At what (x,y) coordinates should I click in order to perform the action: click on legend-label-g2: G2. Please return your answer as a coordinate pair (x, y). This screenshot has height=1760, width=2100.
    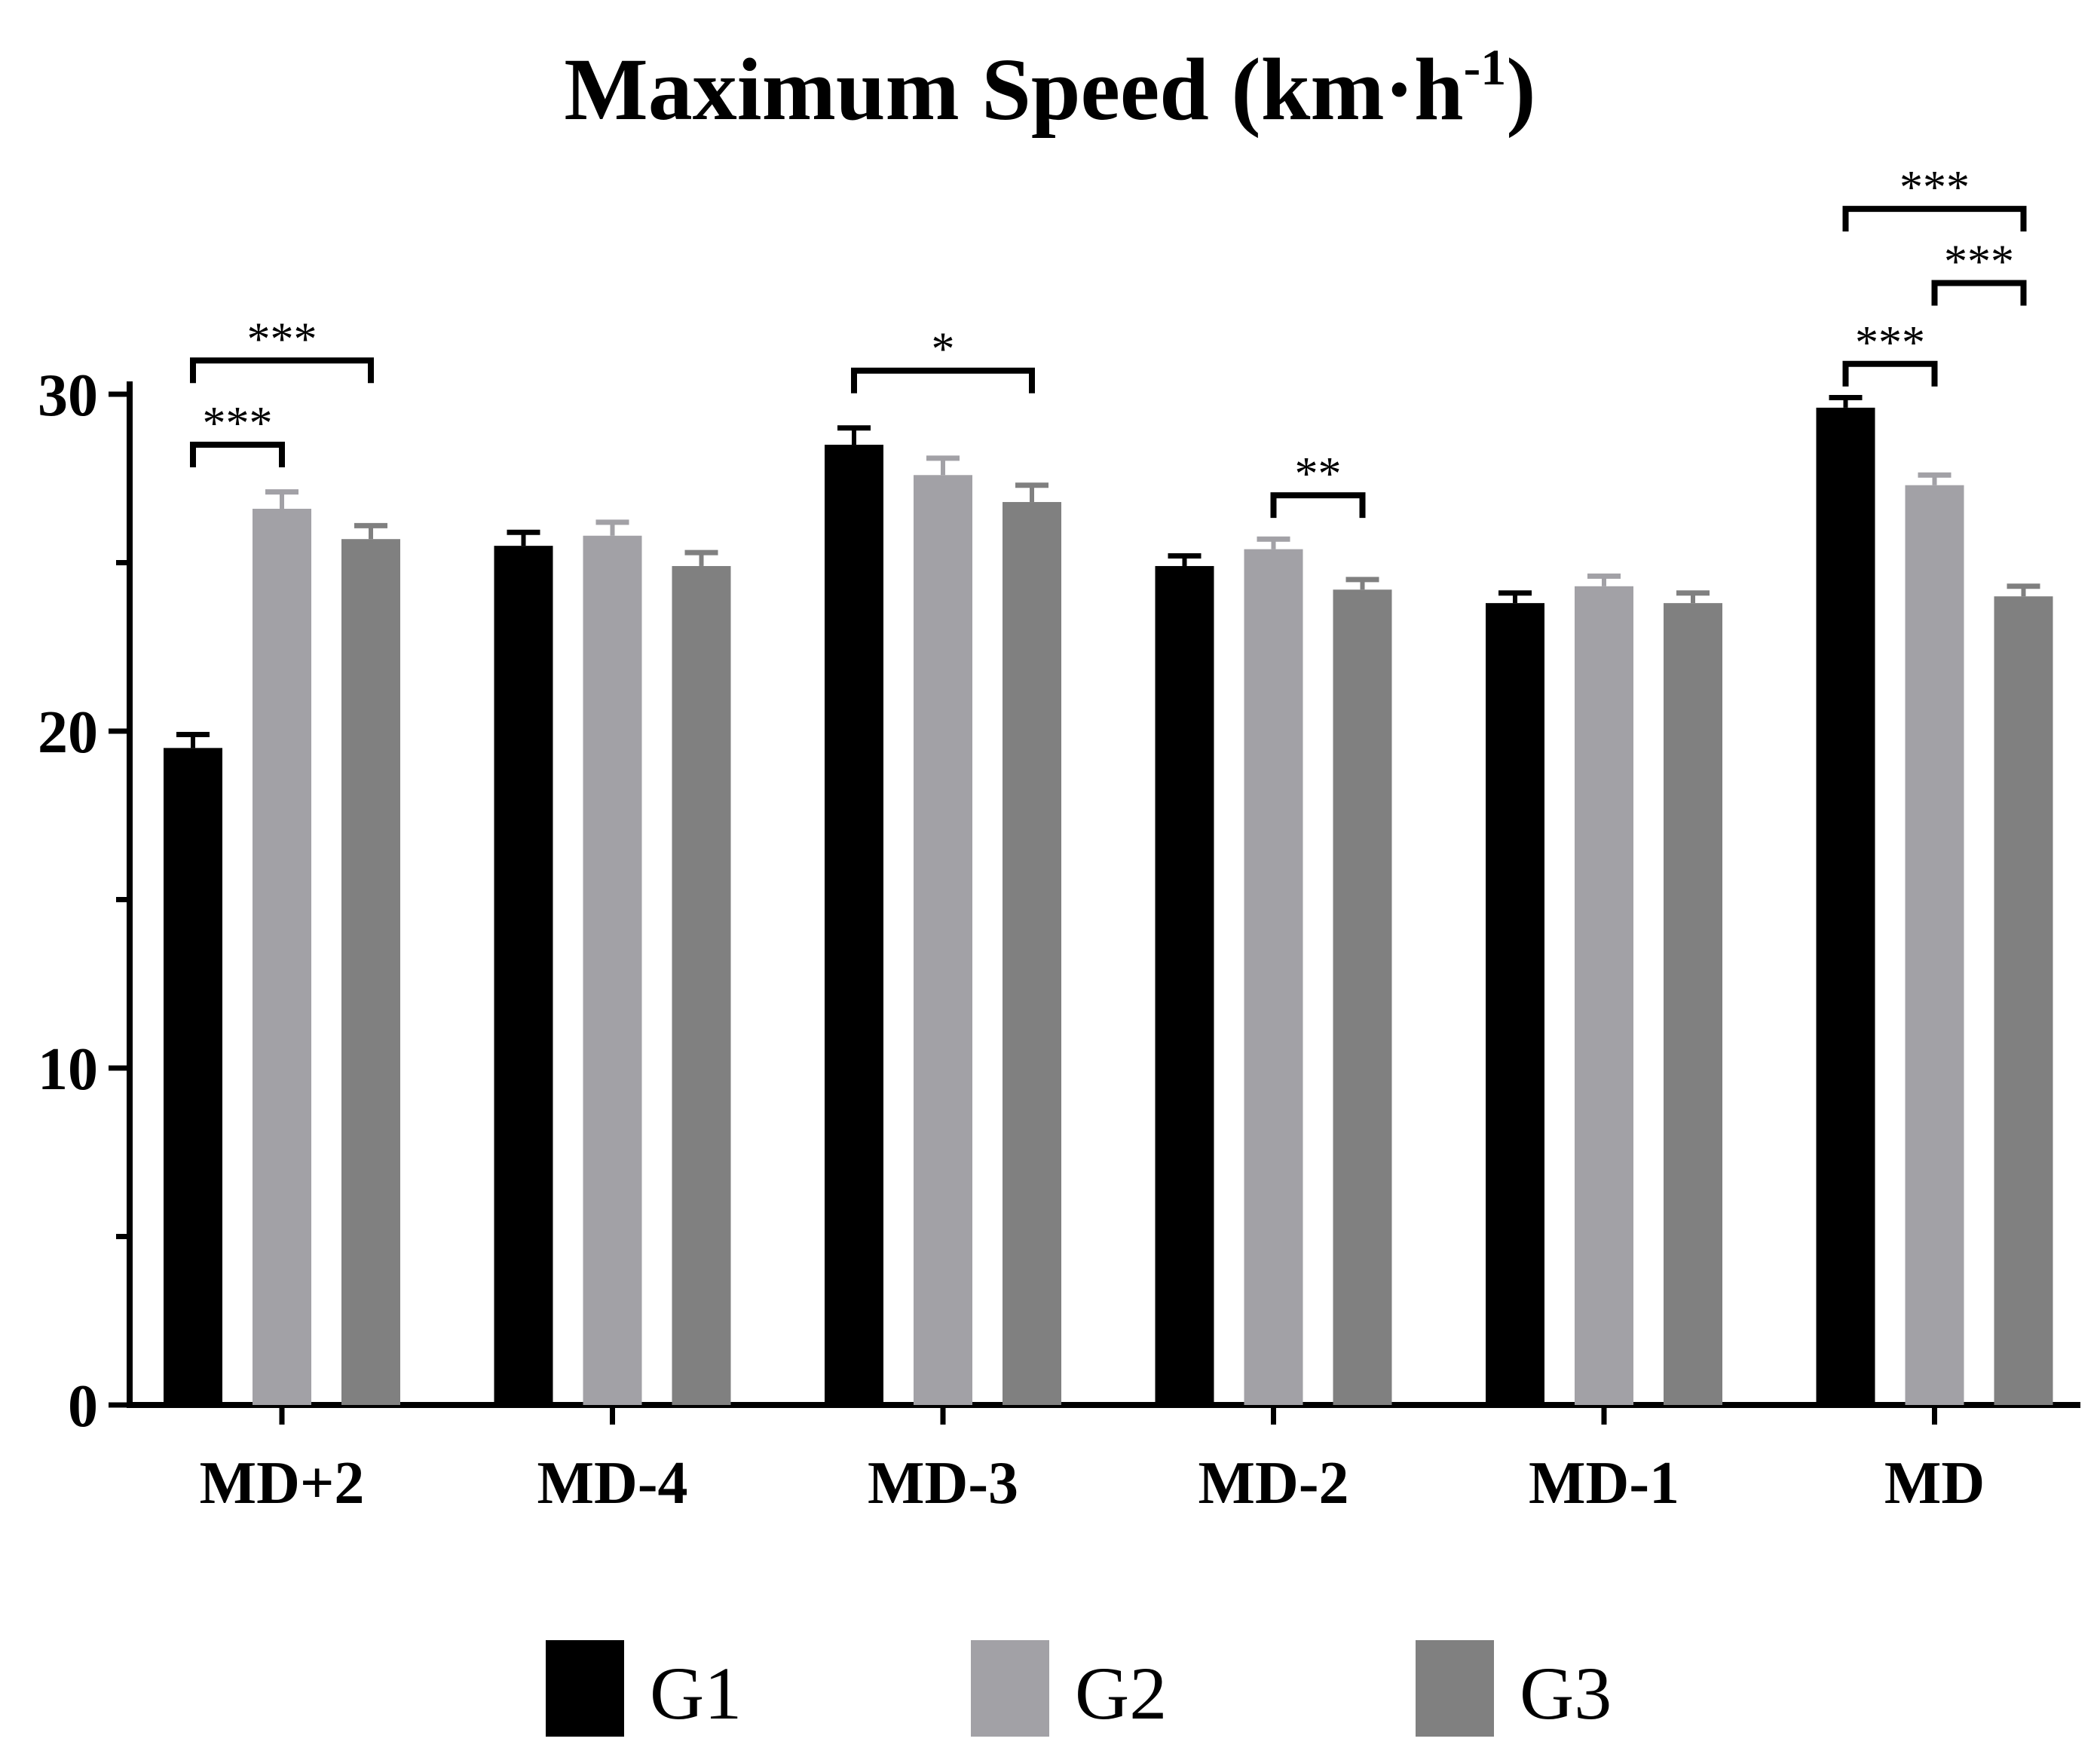
    Looking at the image, I should click on (1121, 1693).